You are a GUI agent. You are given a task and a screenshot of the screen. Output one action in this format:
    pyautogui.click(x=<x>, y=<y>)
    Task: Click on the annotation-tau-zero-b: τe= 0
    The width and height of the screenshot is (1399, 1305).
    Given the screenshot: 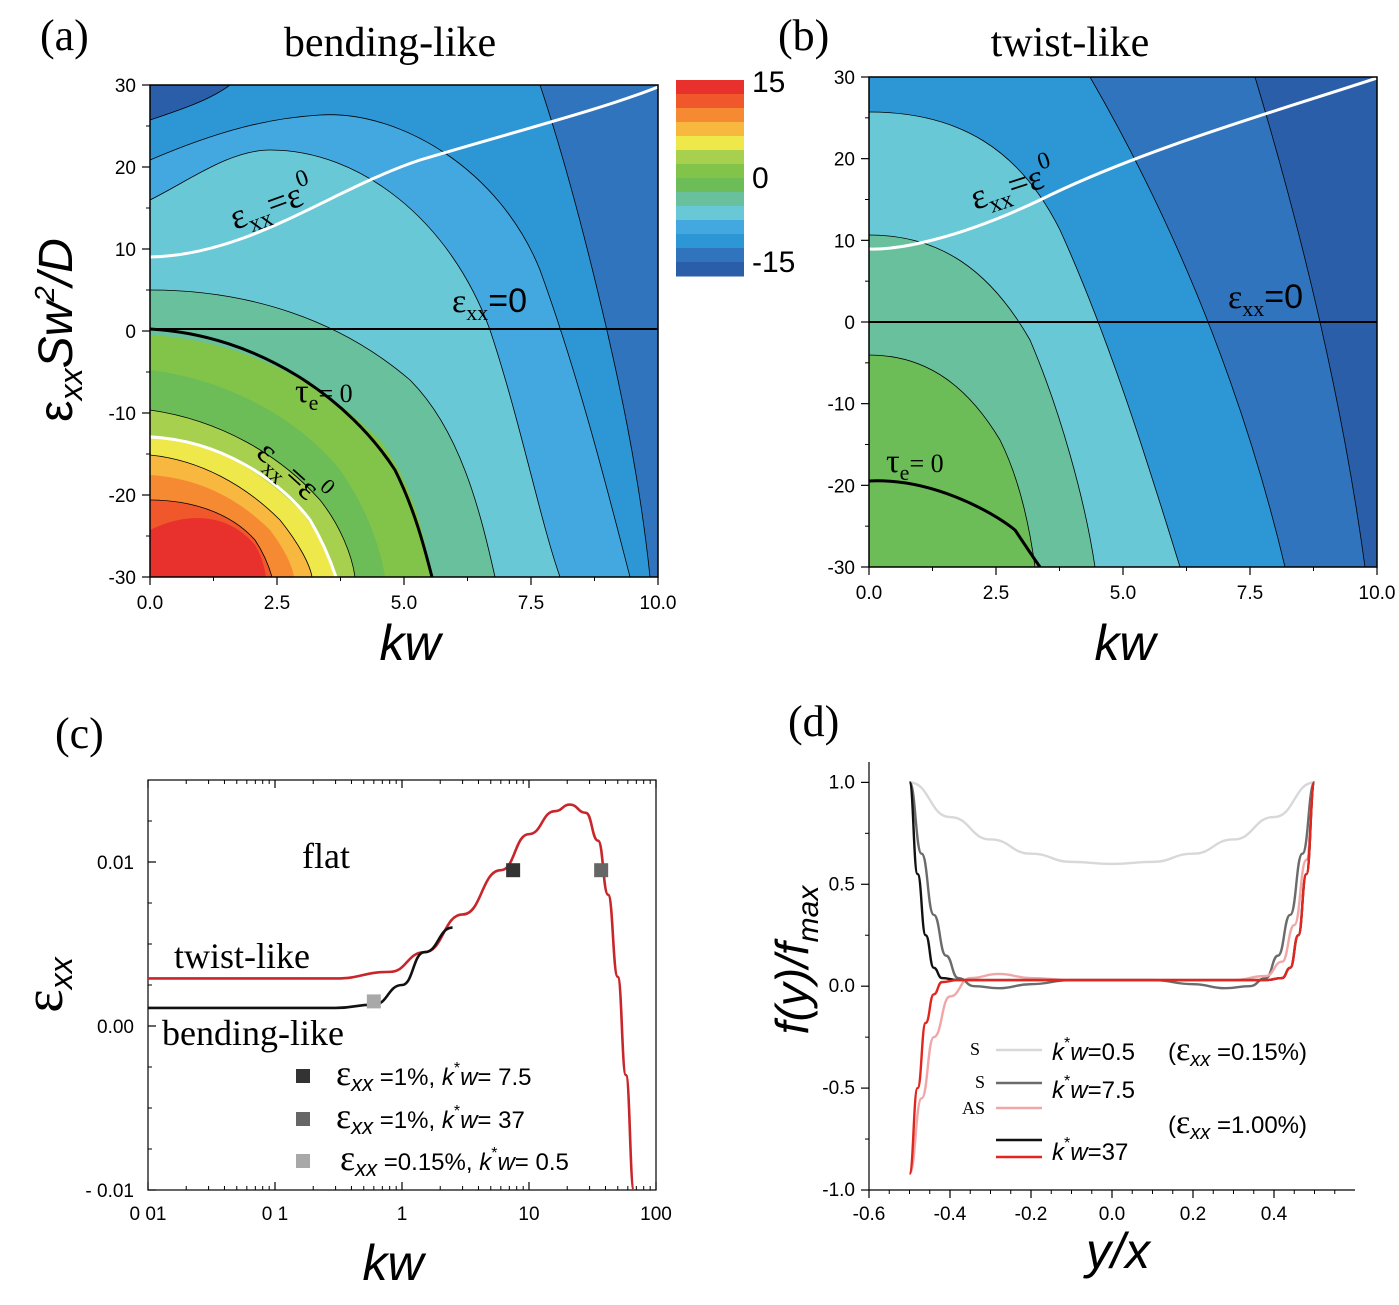 What is the action you would take?
    pyautogui.click(x=915, y=464)
    